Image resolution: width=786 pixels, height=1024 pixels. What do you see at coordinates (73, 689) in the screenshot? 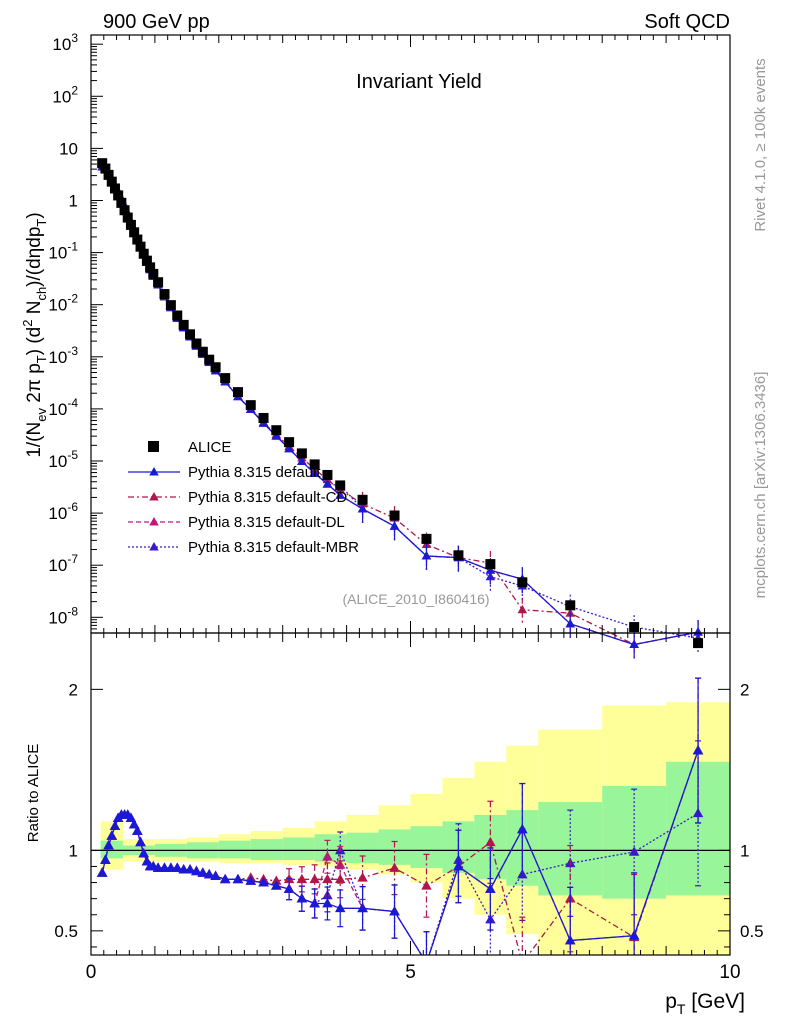
I see `ratio-y-tick-label-left: 2` at bounding box center [73, 689].